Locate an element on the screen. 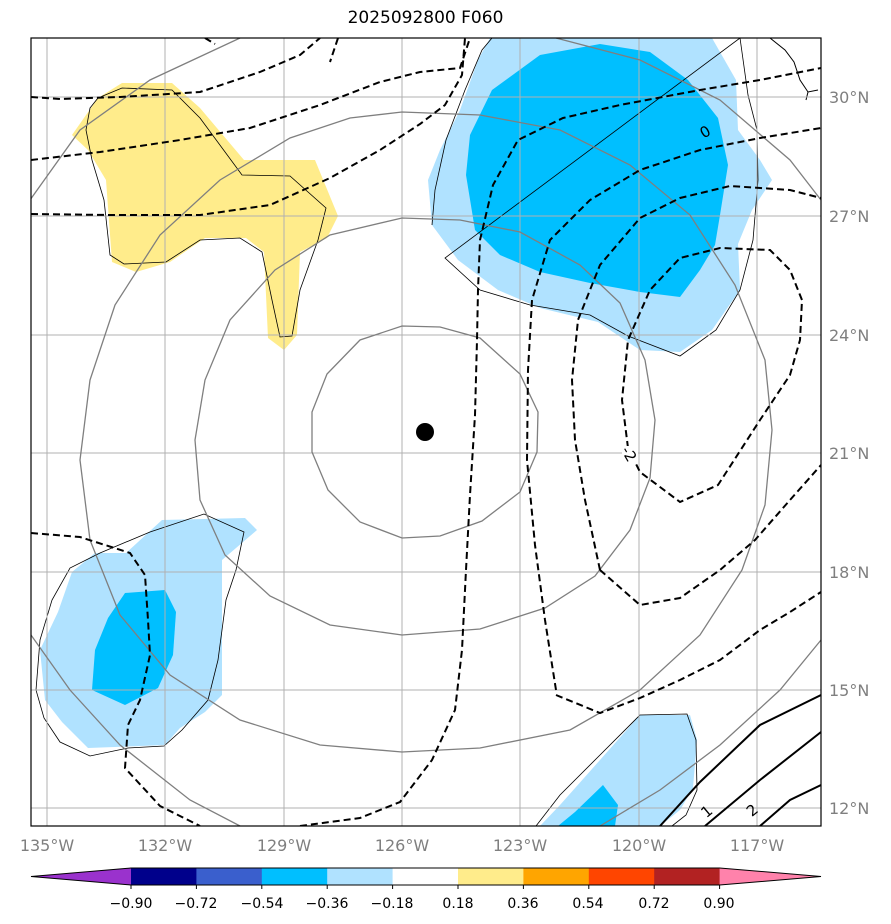 This screenshot has height=924, width=891. lon-tick-label: 129°W is located at coordinates (284, 845).